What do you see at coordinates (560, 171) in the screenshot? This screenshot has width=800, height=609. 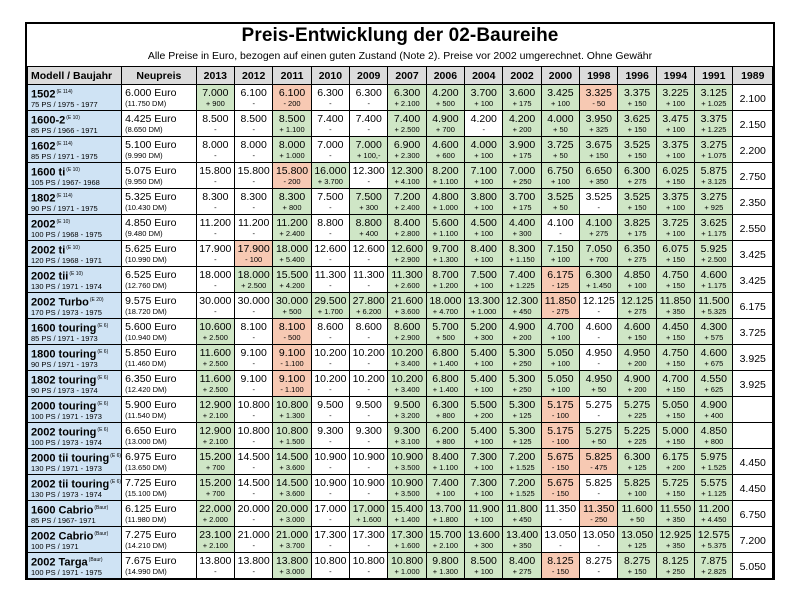 I see `price-value: 6.750` at bounding box center [560, 171].